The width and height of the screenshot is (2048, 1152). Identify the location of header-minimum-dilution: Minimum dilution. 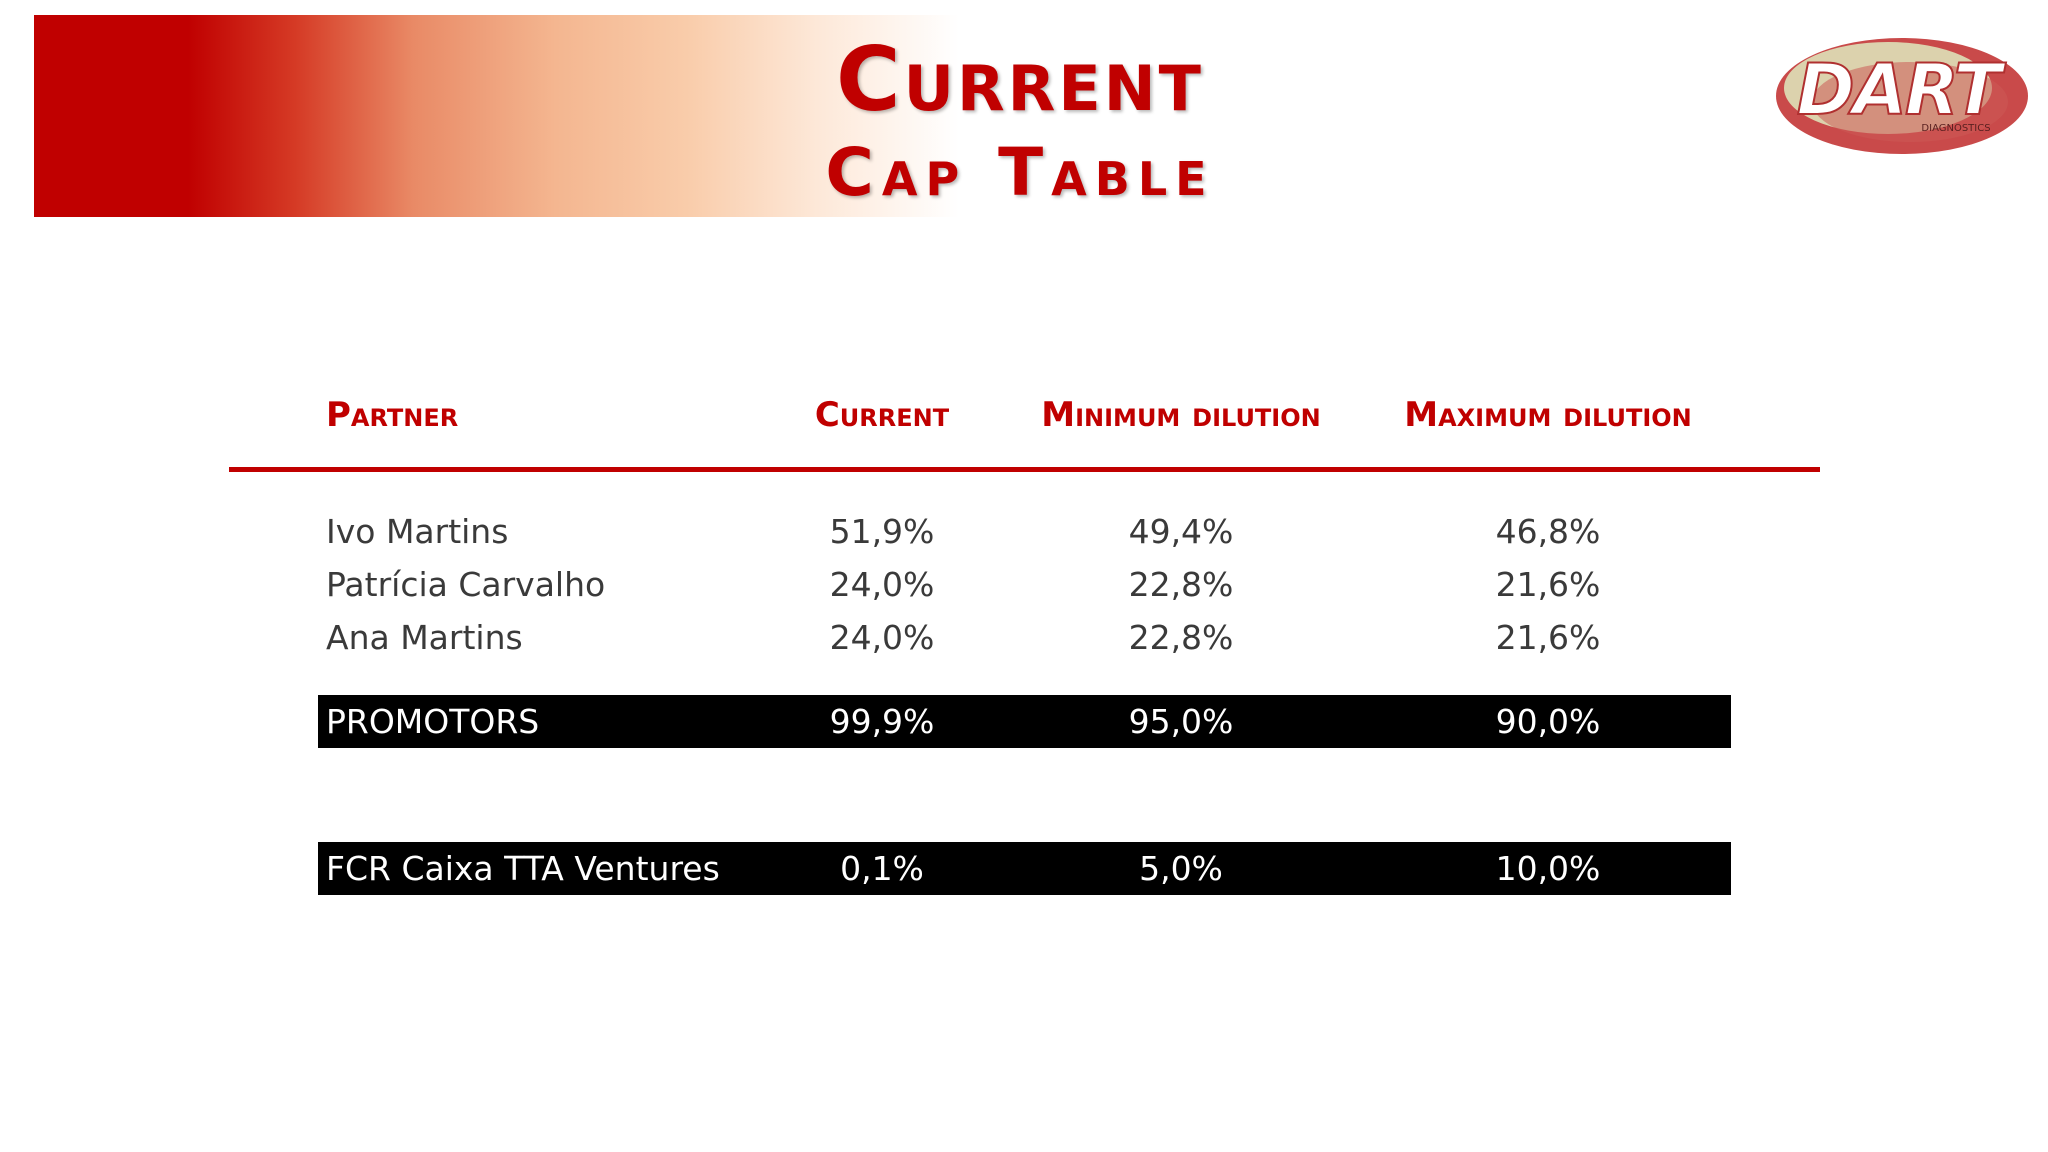
(1181, 415).